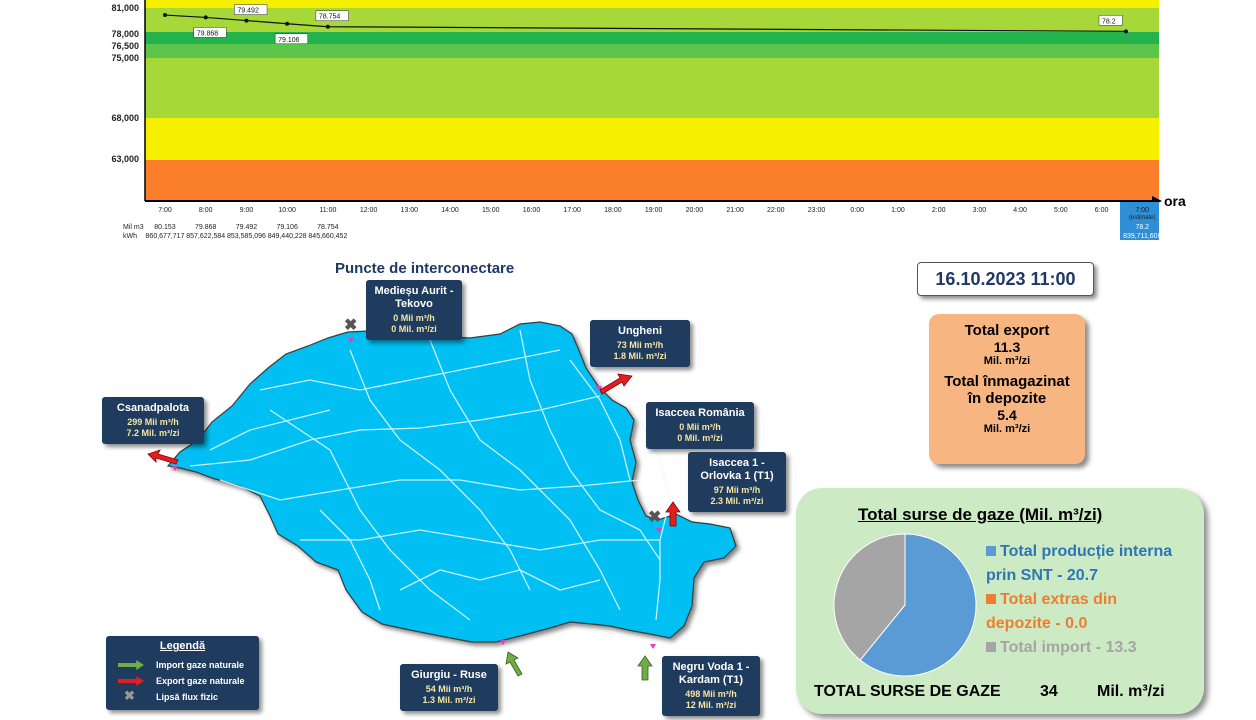 The image size is (1256, 720). I want to click on ip-flow-daily: 1.3 Mil. m³/zi, so click(449, 700).